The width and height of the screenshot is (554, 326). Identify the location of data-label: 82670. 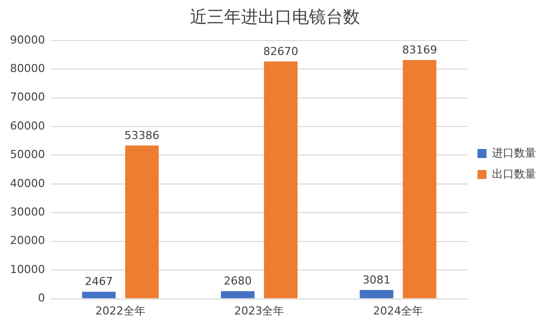
(280, 51).